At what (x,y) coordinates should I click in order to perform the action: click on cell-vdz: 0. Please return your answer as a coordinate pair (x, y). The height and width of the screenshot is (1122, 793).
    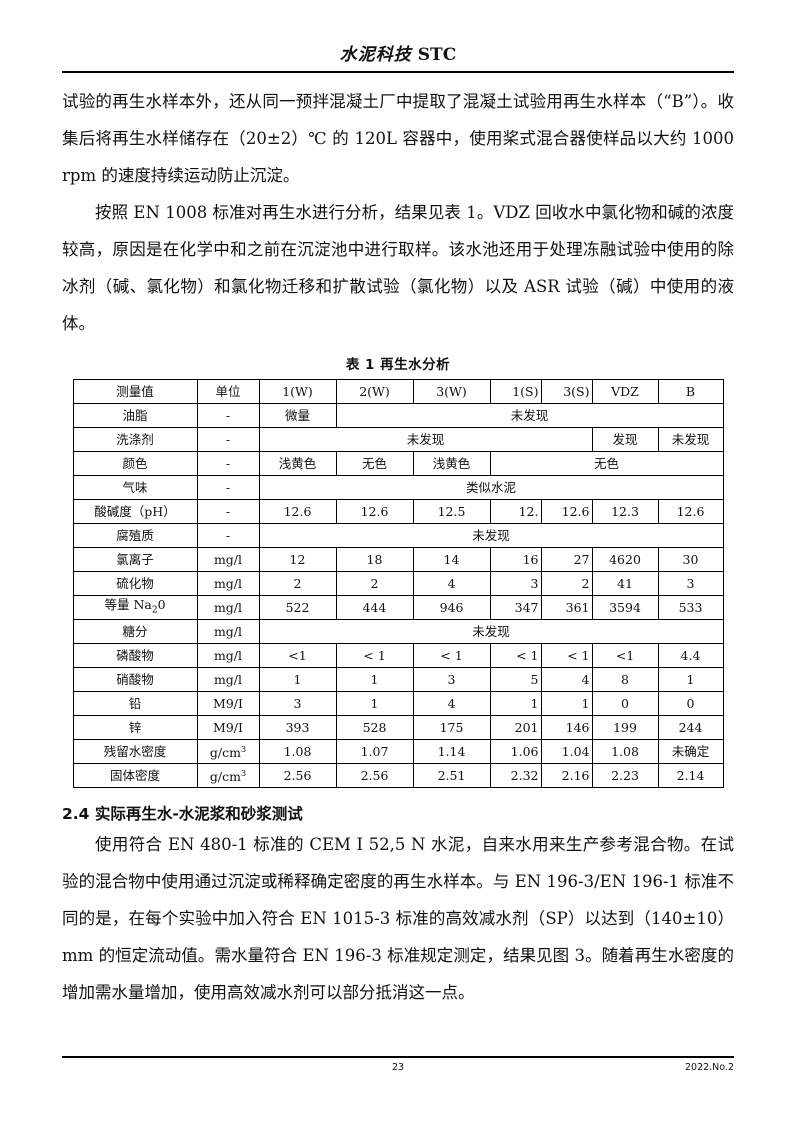
    Looking at the image, I should click on (625, 703).